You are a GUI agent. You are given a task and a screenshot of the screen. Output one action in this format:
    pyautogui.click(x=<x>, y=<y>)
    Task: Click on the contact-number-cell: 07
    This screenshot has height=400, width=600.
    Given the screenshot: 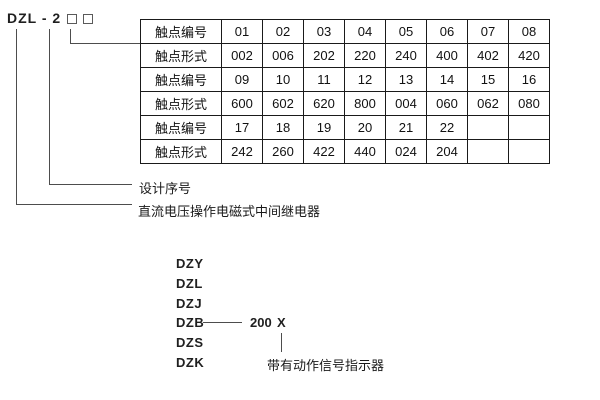 What is the action you would take?
    pyautogui.click(x=488, y=31)
    